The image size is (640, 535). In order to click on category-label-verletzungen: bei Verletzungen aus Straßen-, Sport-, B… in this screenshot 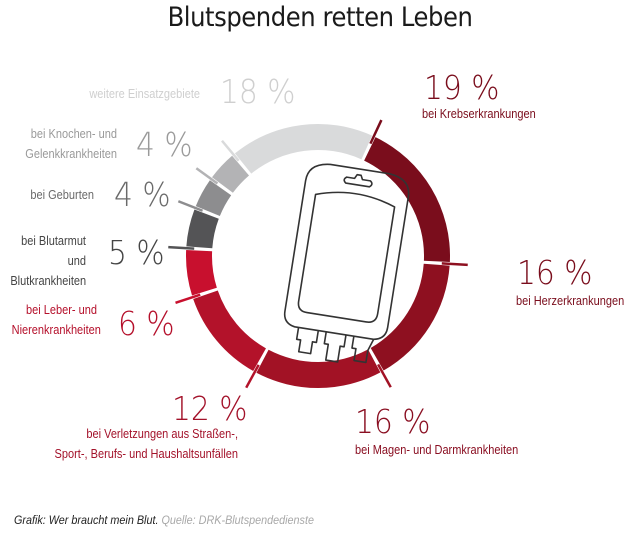, I will do `click(142, 444)`.